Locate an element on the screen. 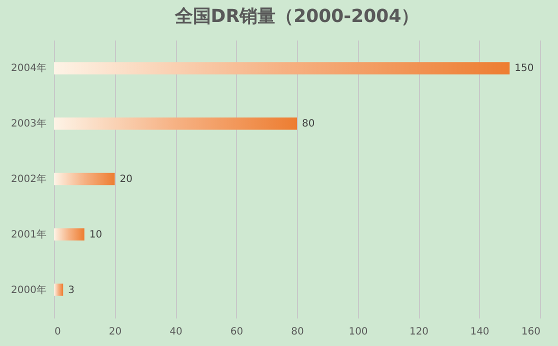 The image size is (558, 346). x-tick-label: 140 is located at coordinates (480, 332).